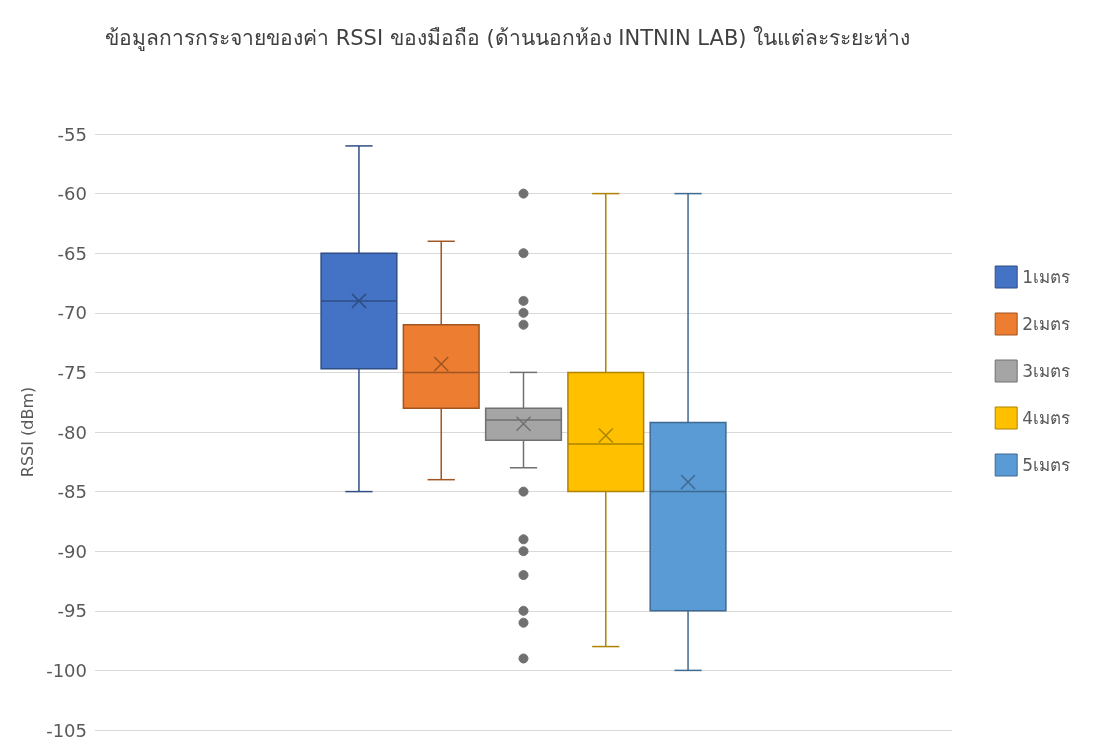 This screenshot has width=1097, height=742. Describe the element at coordinates (66, 730) in the screenshot. I see `y-tick-label: -105` at that location.